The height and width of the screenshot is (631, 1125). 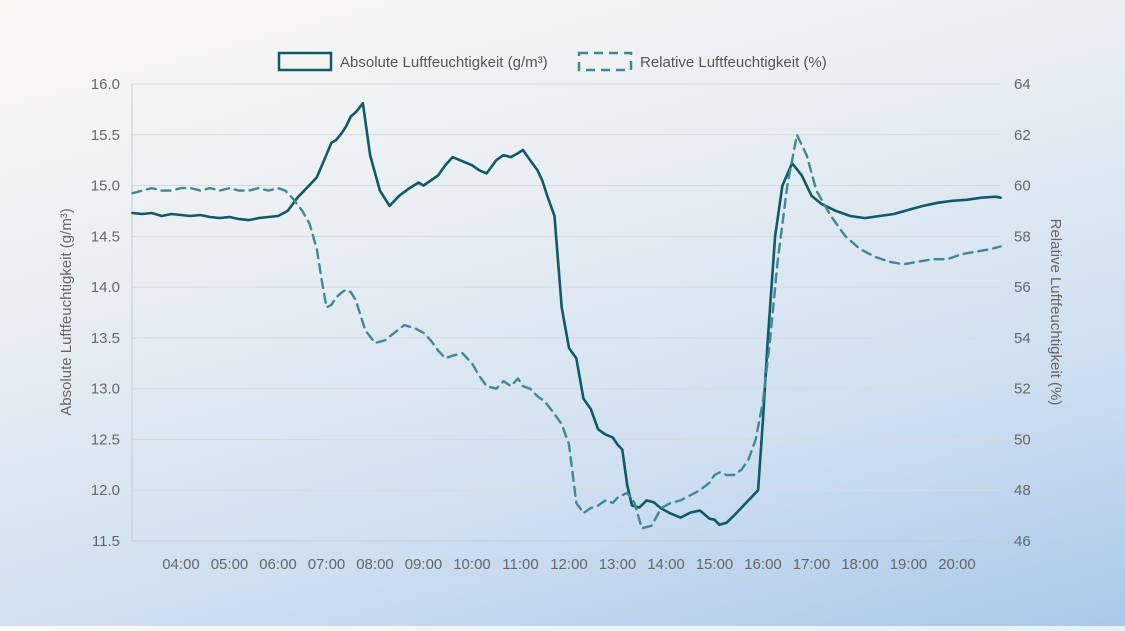 I want to click on x-axis-tick-label: 19:00, so click(x=909, y=564).